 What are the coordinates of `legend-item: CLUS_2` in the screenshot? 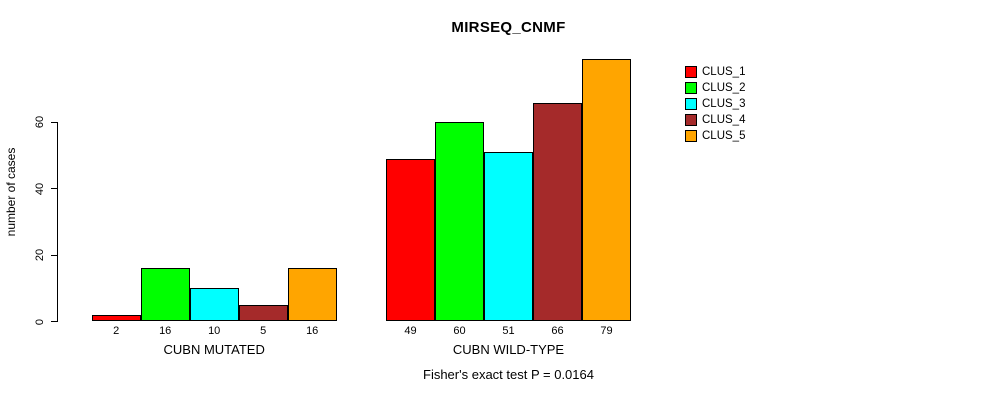 It's located at (715, 88).